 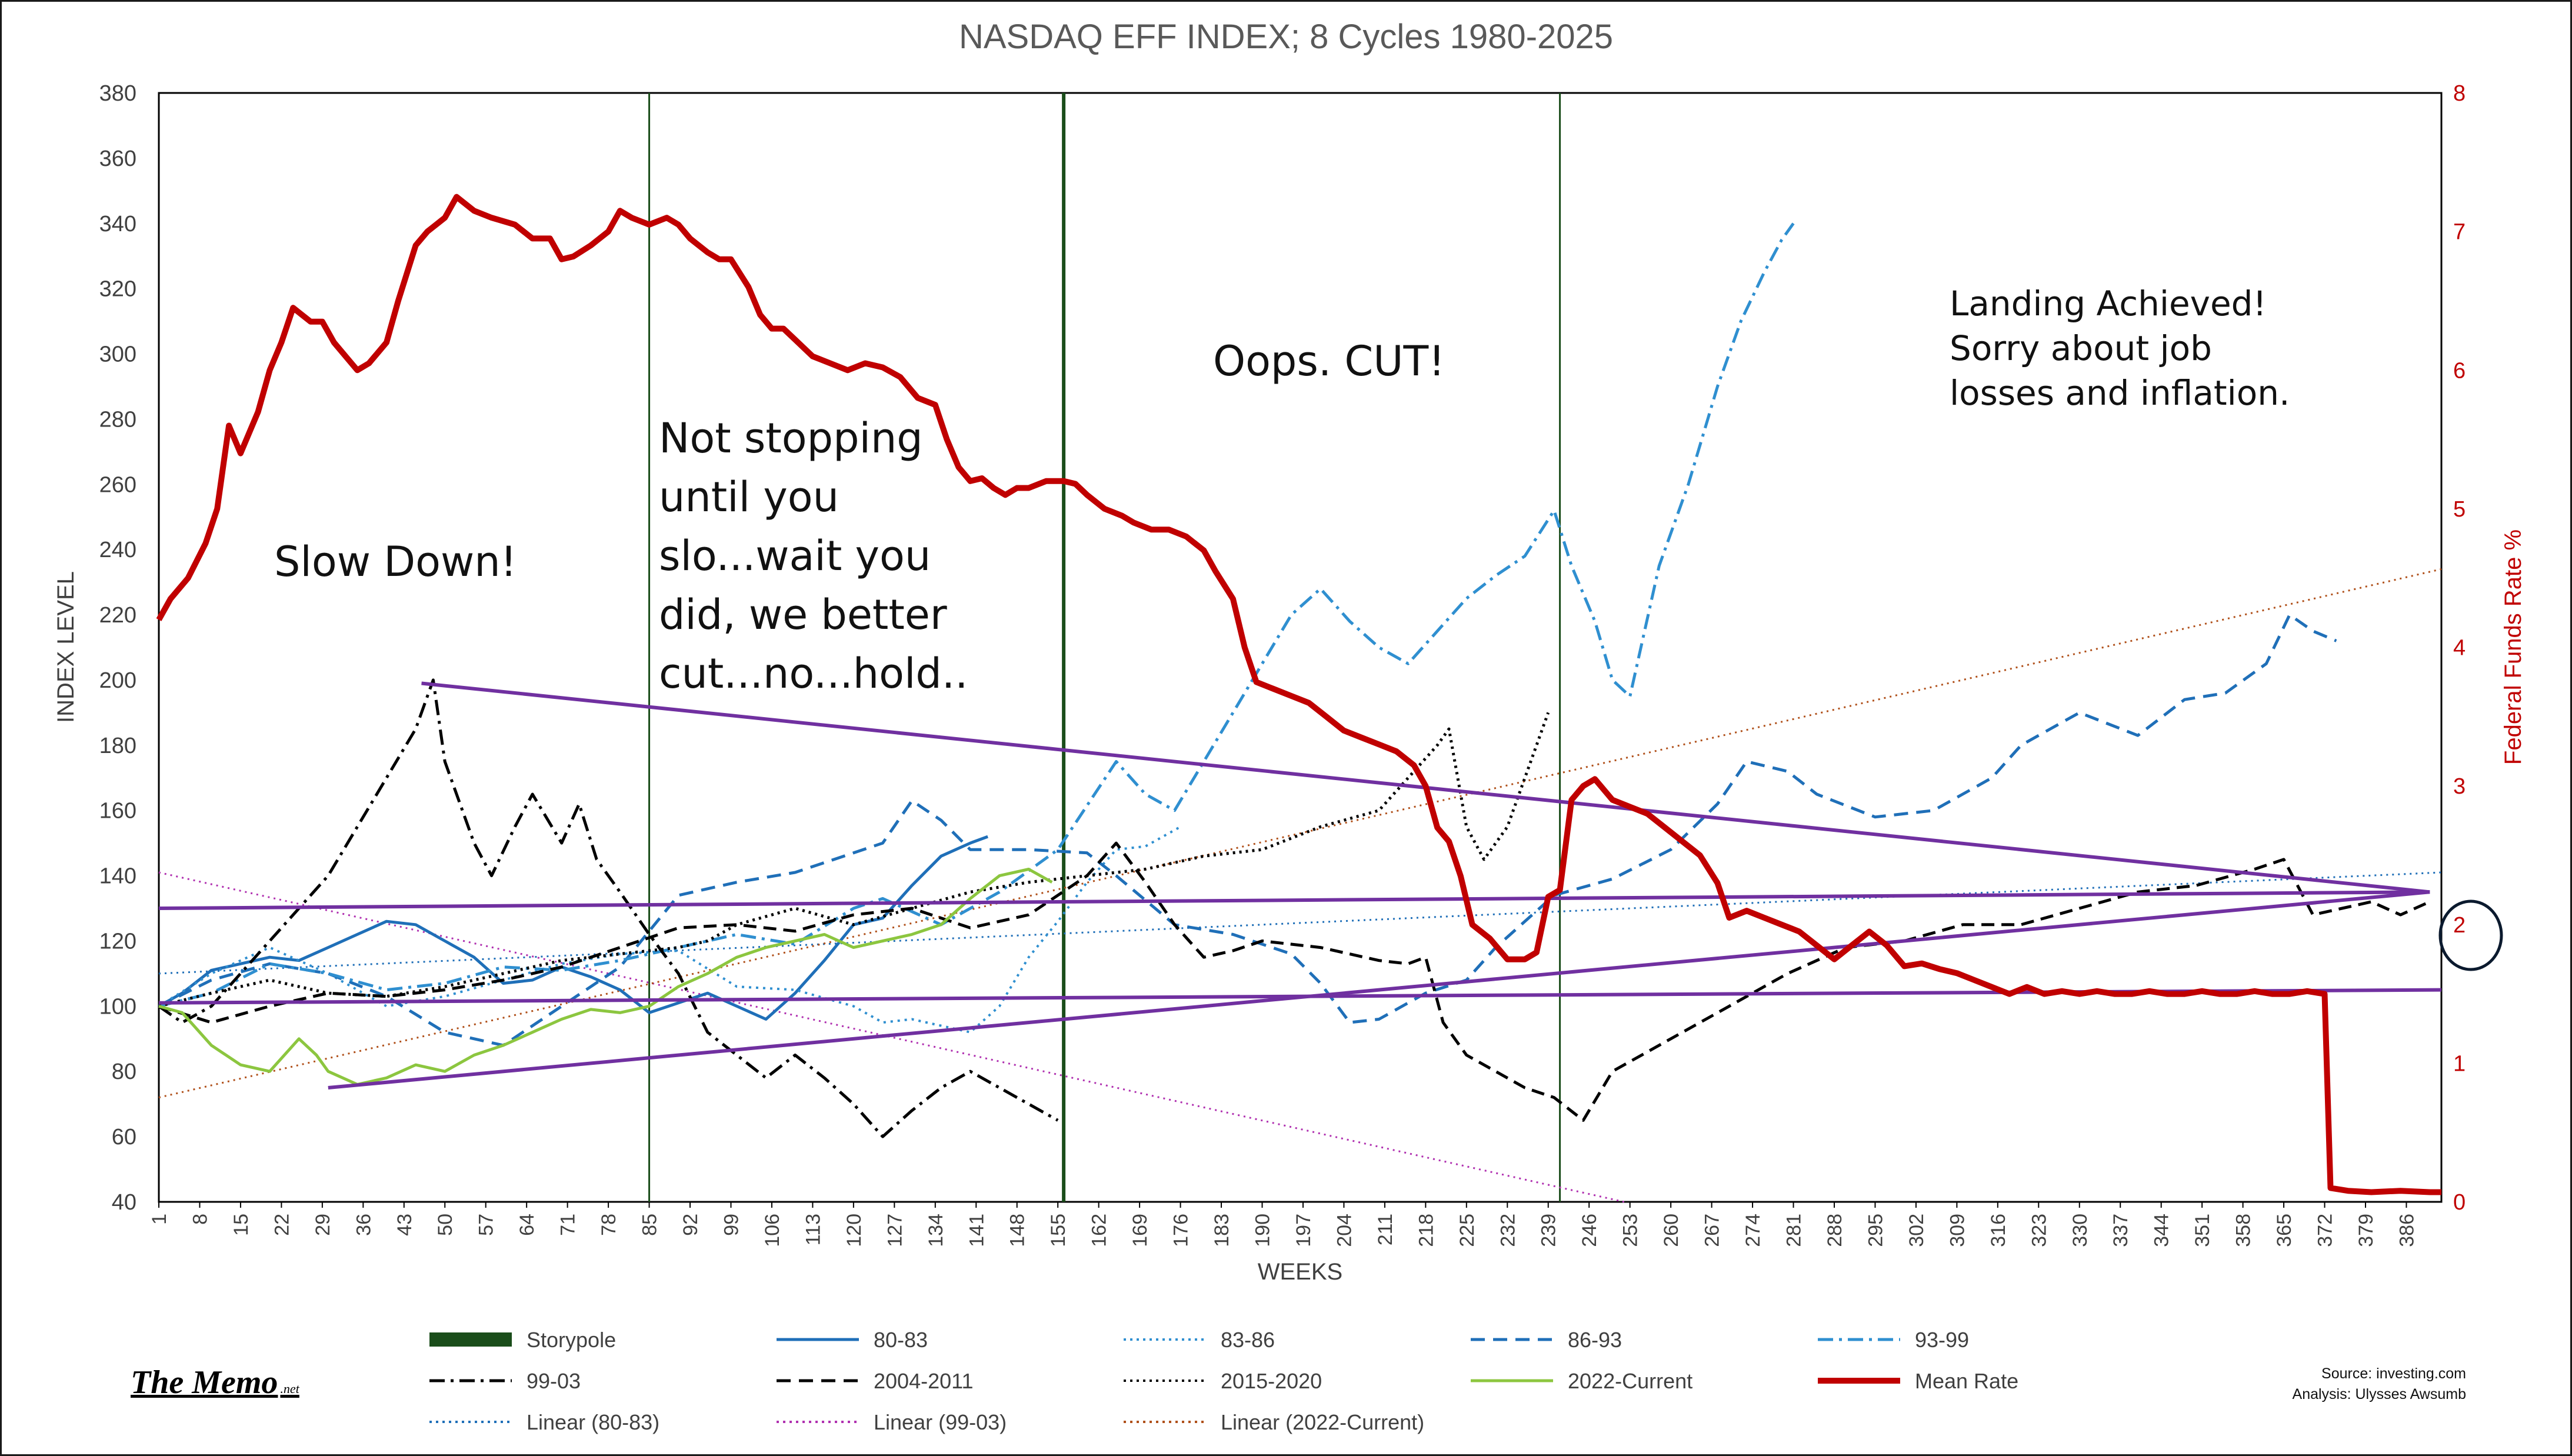 I want to click on x-tick-label: 141, so click(x=976, y=1230).